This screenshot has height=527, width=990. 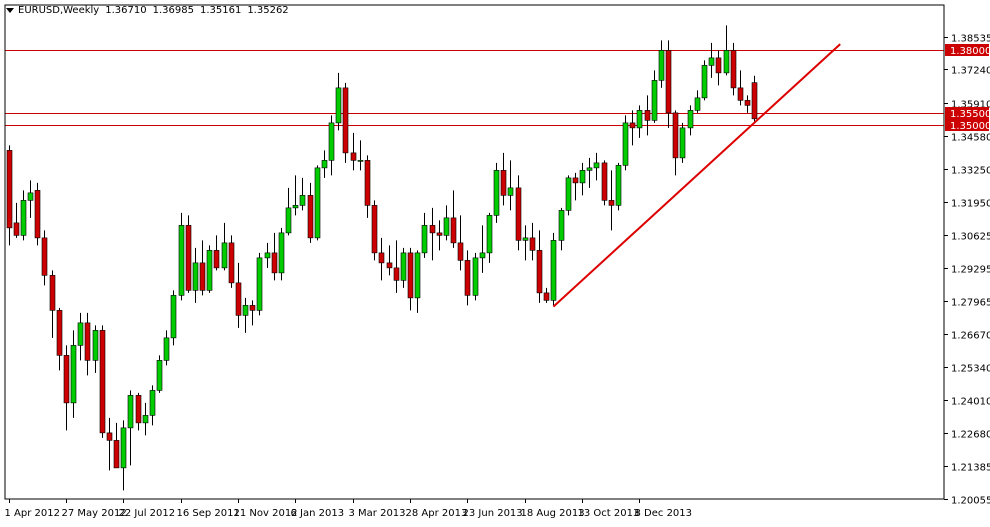 What do you see at coordinates (970, 204) in the screenshot?
I see `y-tick-label: 1.31950` at bounding box center [970, 204].